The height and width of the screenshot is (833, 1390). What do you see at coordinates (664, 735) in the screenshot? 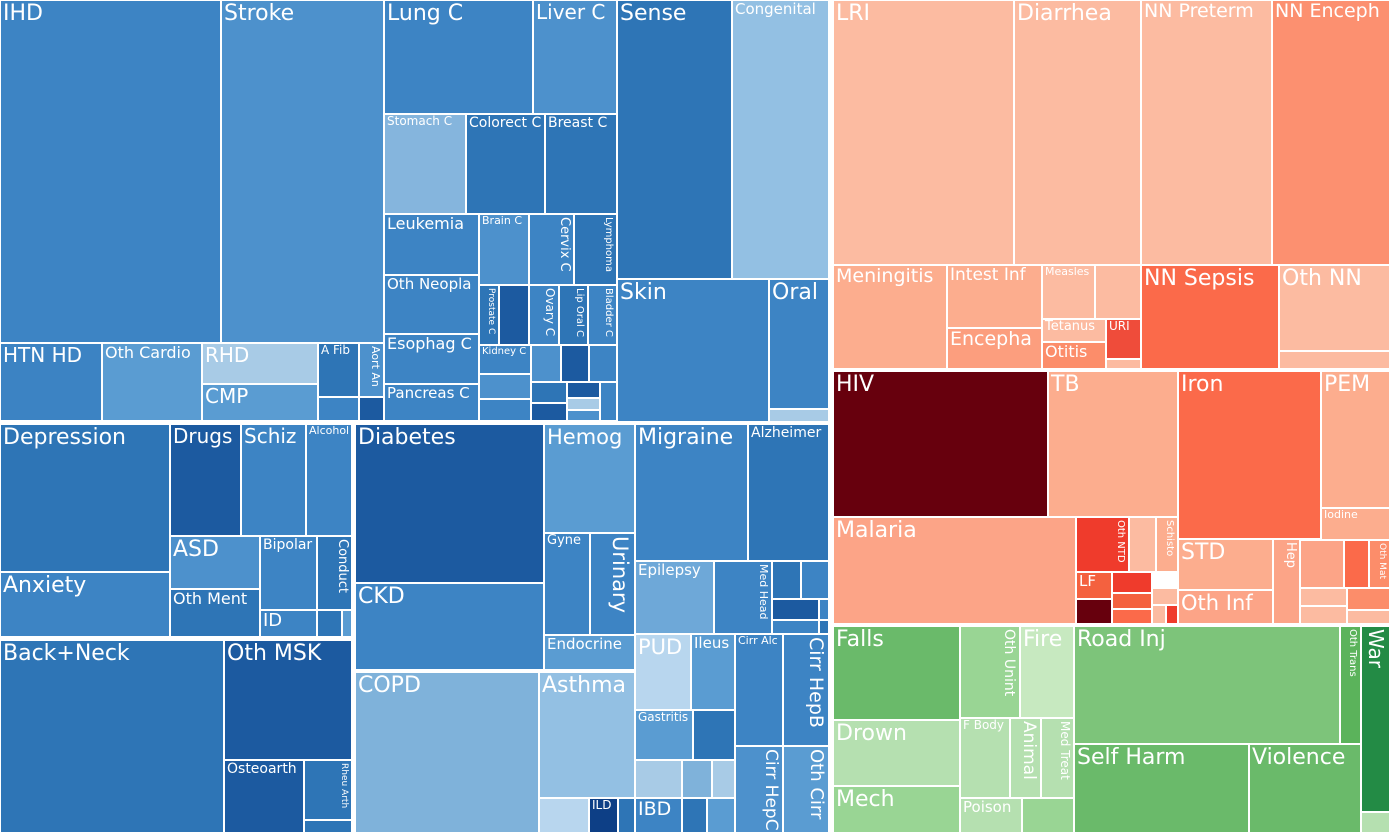
I see `treemap-cell-gastritis: Gastritis` at bounding box center [664, 735].